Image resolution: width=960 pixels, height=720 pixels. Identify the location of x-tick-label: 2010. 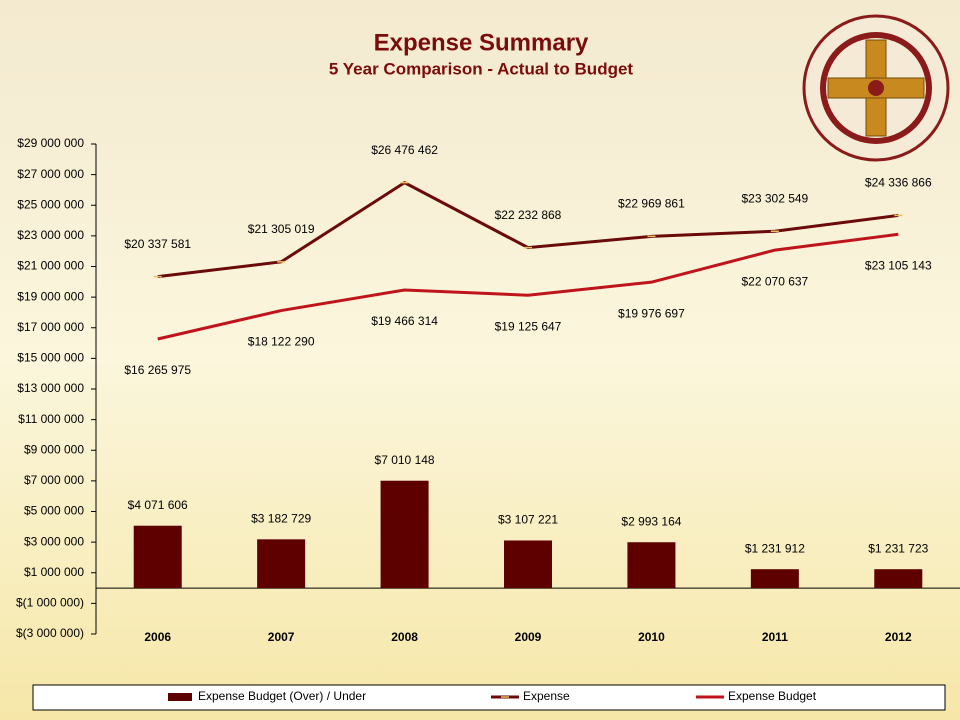
(651, 637).